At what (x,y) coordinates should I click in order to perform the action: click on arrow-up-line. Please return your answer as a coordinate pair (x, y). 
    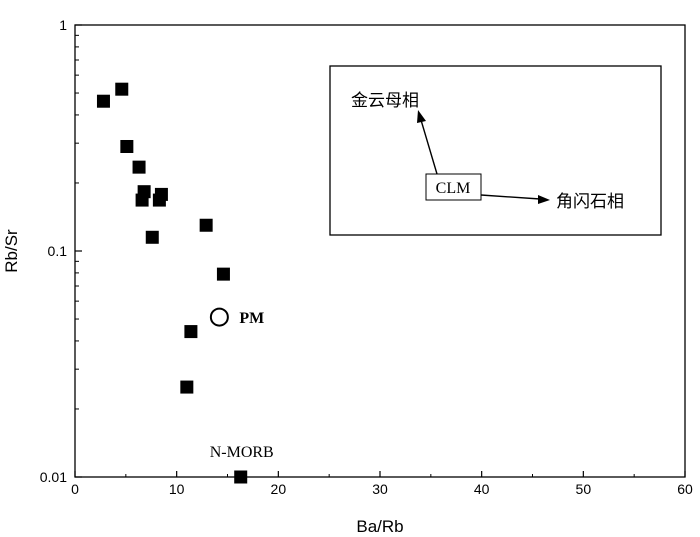
    Looking at the image, I should click on (429, 147).